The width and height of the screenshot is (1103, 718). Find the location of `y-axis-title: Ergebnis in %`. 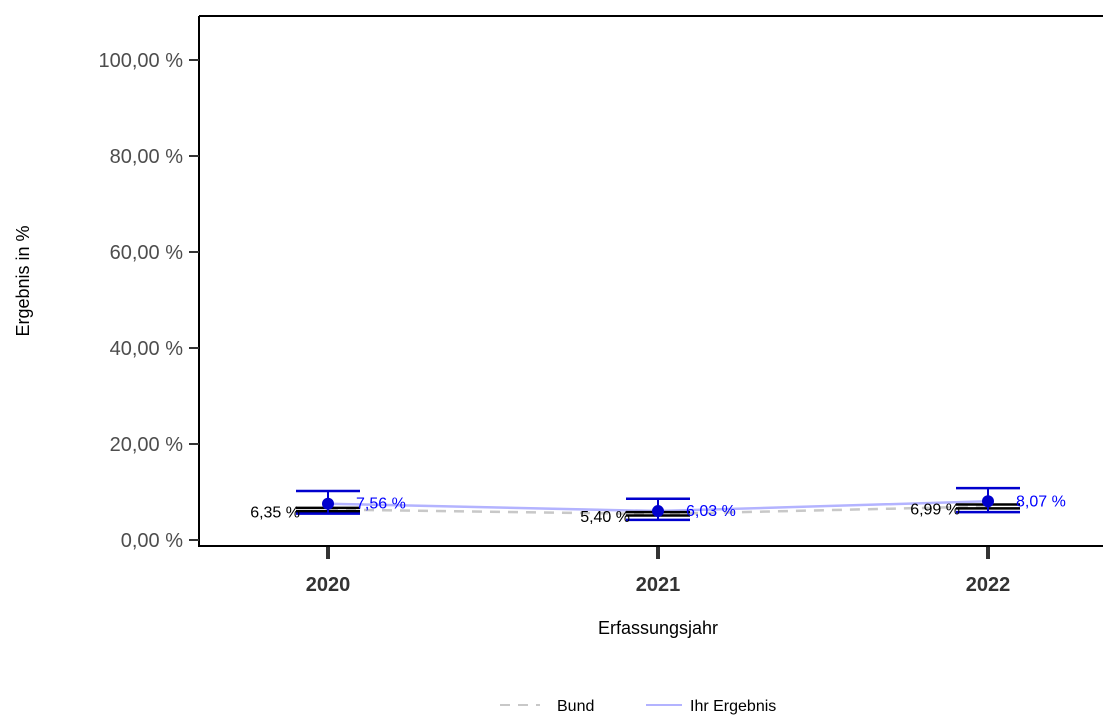

y-axis-title: Ergebnis in % is located at coordinates (23, 280).